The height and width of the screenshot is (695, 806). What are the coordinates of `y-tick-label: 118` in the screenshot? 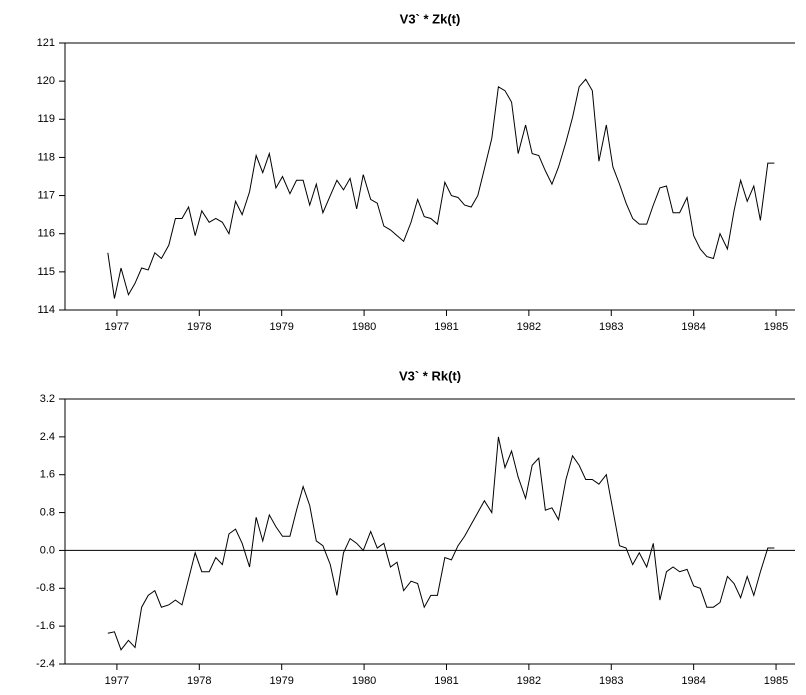 It's located at (46, 157).